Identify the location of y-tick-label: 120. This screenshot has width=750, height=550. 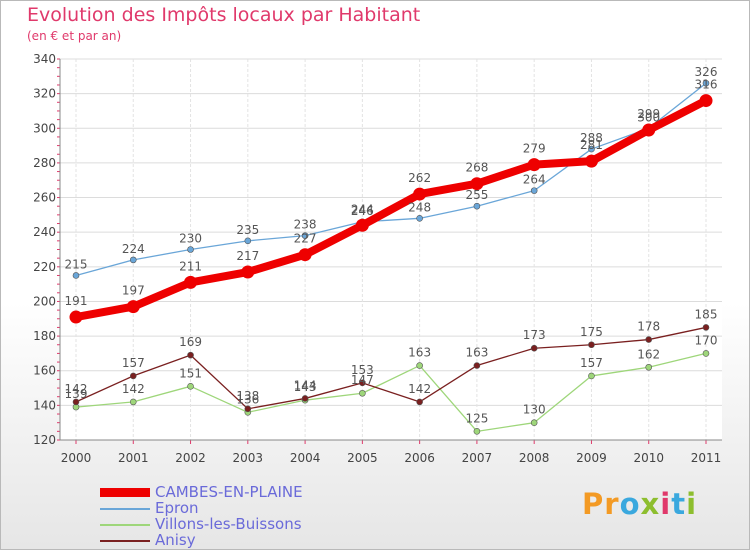
(44, 440).